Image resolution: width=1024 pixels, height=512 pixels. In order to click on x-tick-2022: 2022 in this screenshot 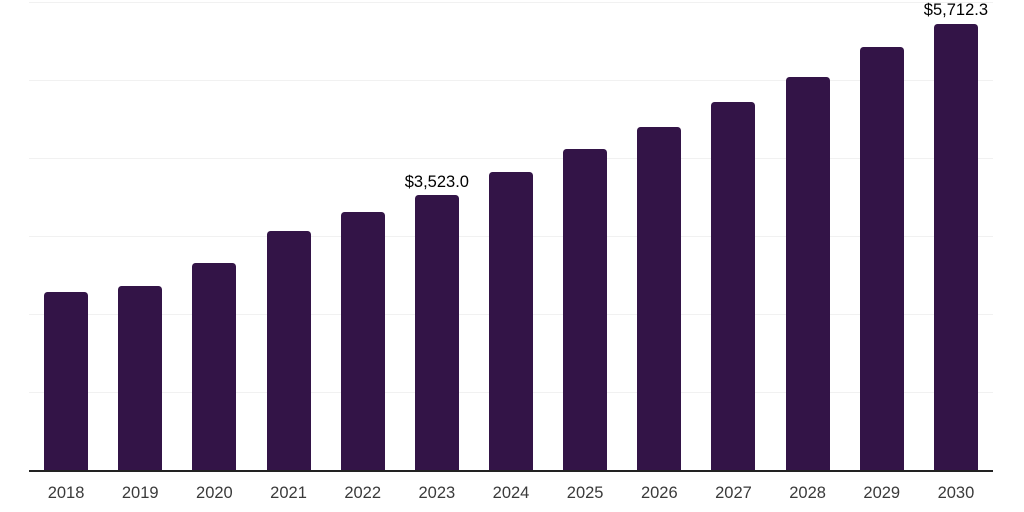, I will do `click(363, 493)`.